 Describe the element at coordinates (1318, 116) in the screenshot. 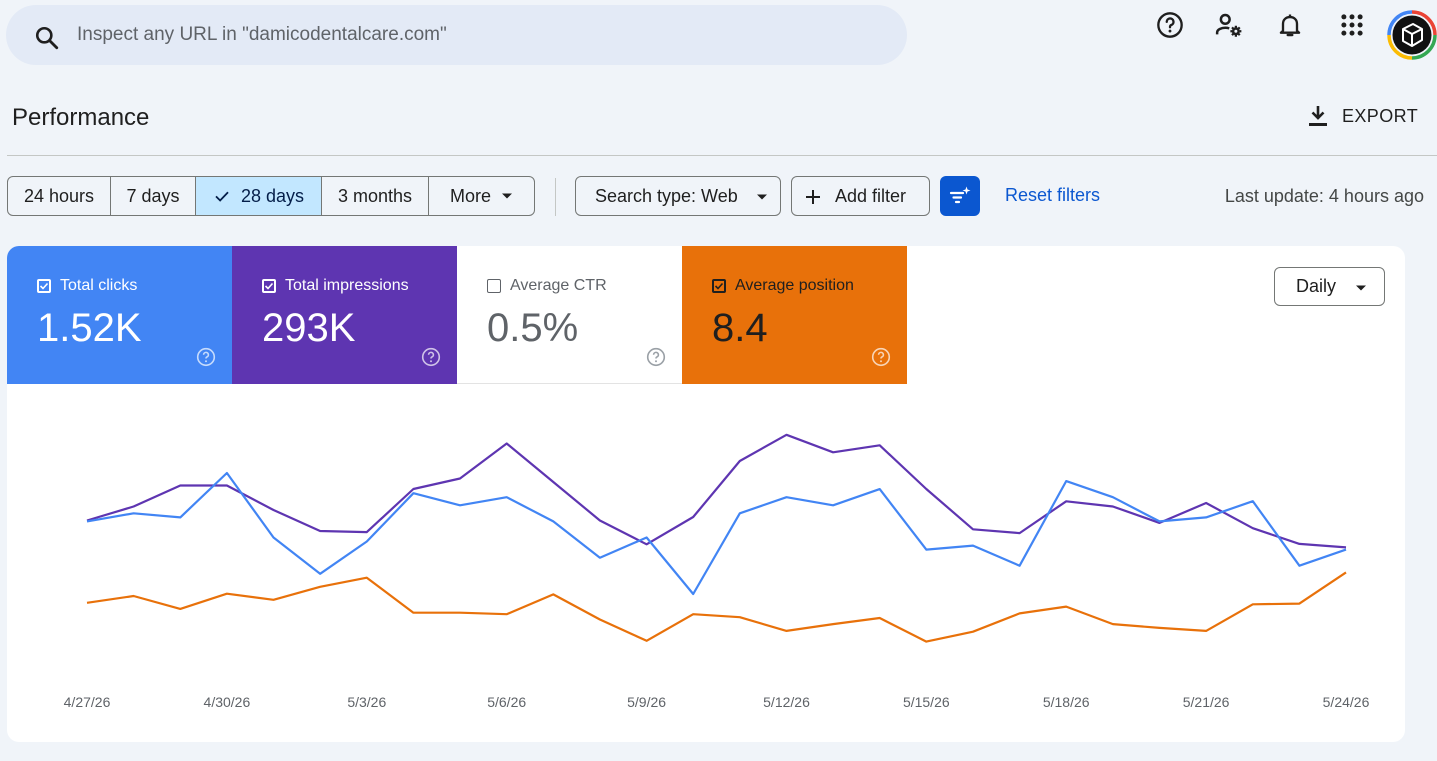

I see `download-icon` at that location.